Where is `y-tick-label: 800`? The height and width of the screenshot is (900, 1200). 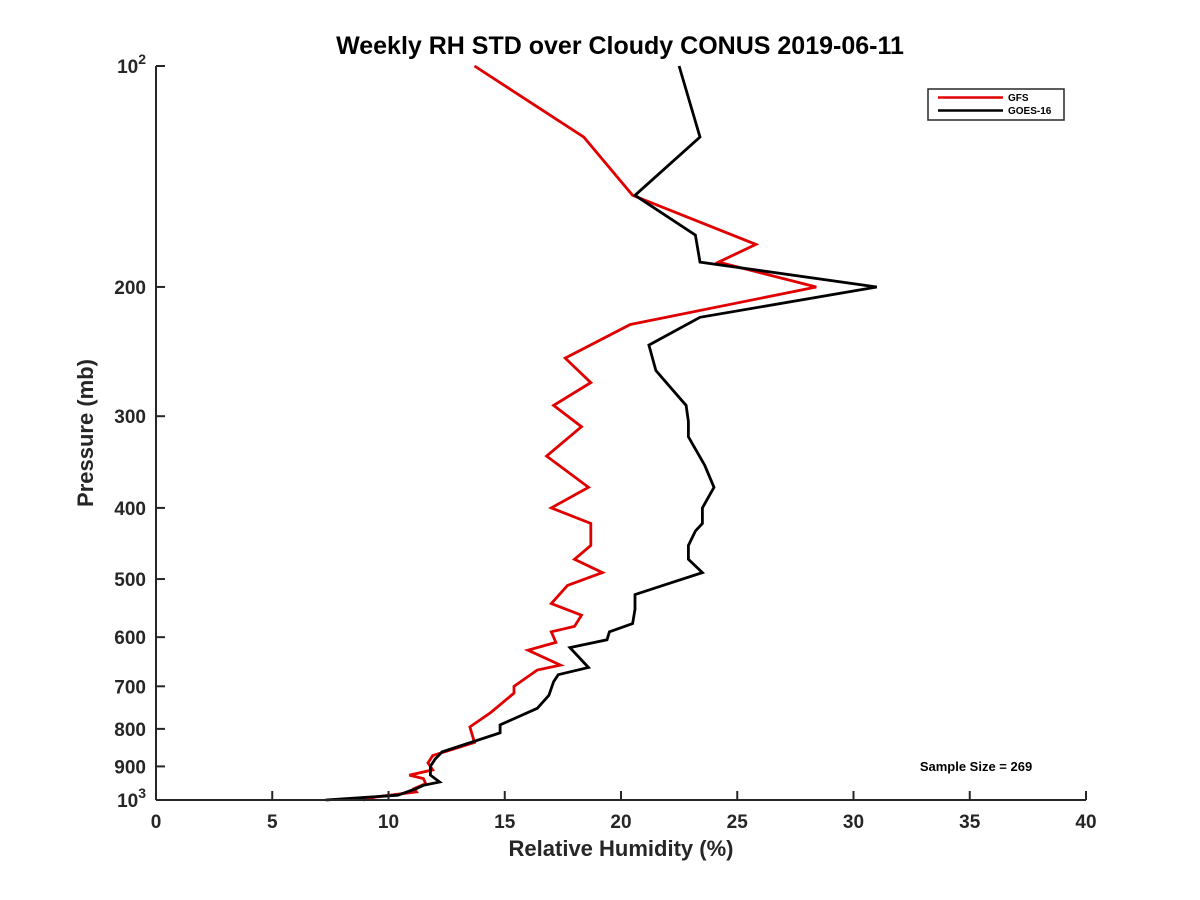 y-tick-label: 800 is located at coordinates (130, 730).